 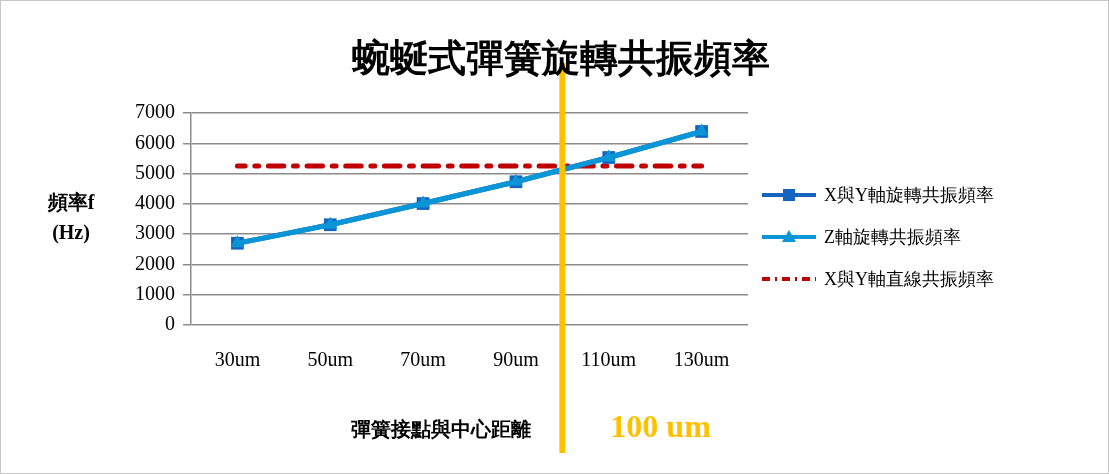 I want to click on x-tick-label: 90um, so click(x=516, y=359).